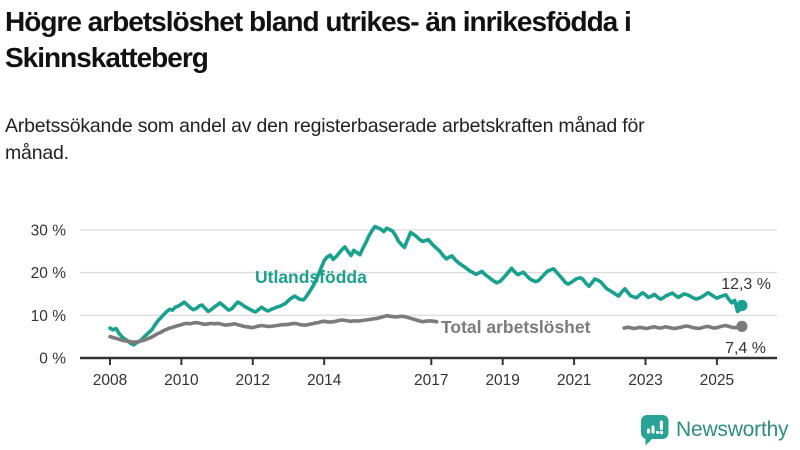  What do you see at coordinates (49, 230) in the screenshot?
I see `y-axis-label: 30 %` at bounding box center [49, 230].